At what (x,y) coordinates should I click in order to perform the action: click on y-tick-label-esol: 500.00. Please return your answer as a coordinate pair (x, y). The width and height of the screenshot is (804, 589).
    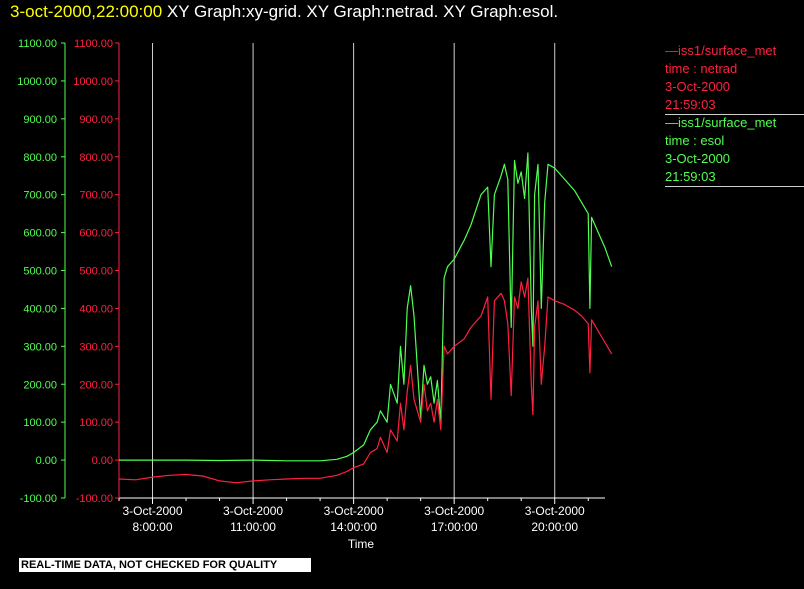
    Looking at the image, I should click on (40, 272).